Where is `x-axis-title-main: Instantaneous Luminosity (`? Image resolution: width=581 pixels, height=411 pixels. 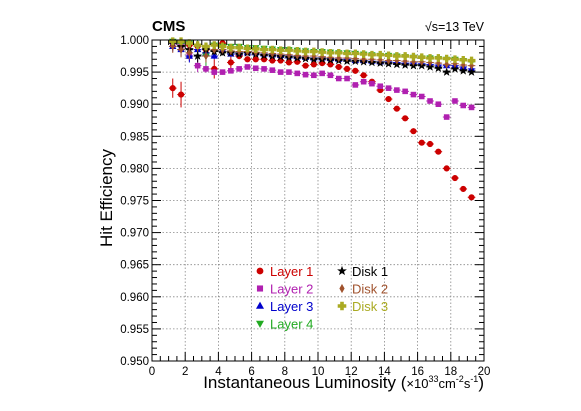 x-axis-title-main: Instantaneous Luminosity ( is located at coordinates (305, 382).